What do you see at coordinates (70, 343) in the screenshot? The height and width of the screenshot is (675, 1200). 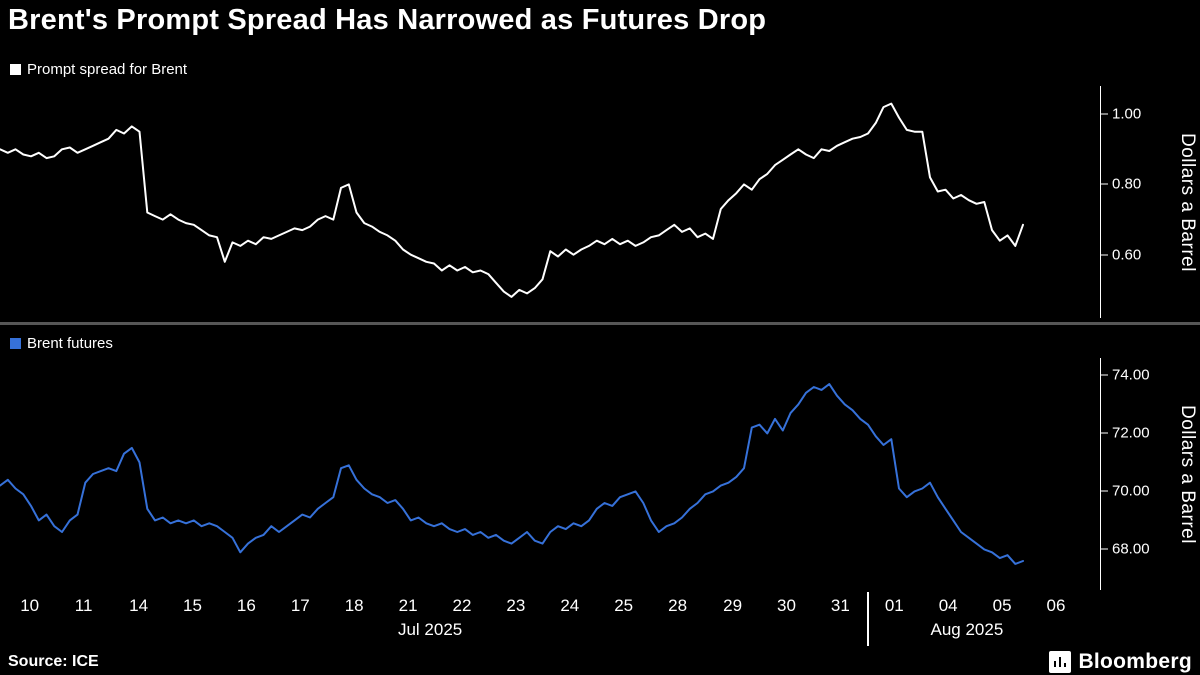 I see `legend-label-futures: Brent futures` at bounding box center [70, 343].